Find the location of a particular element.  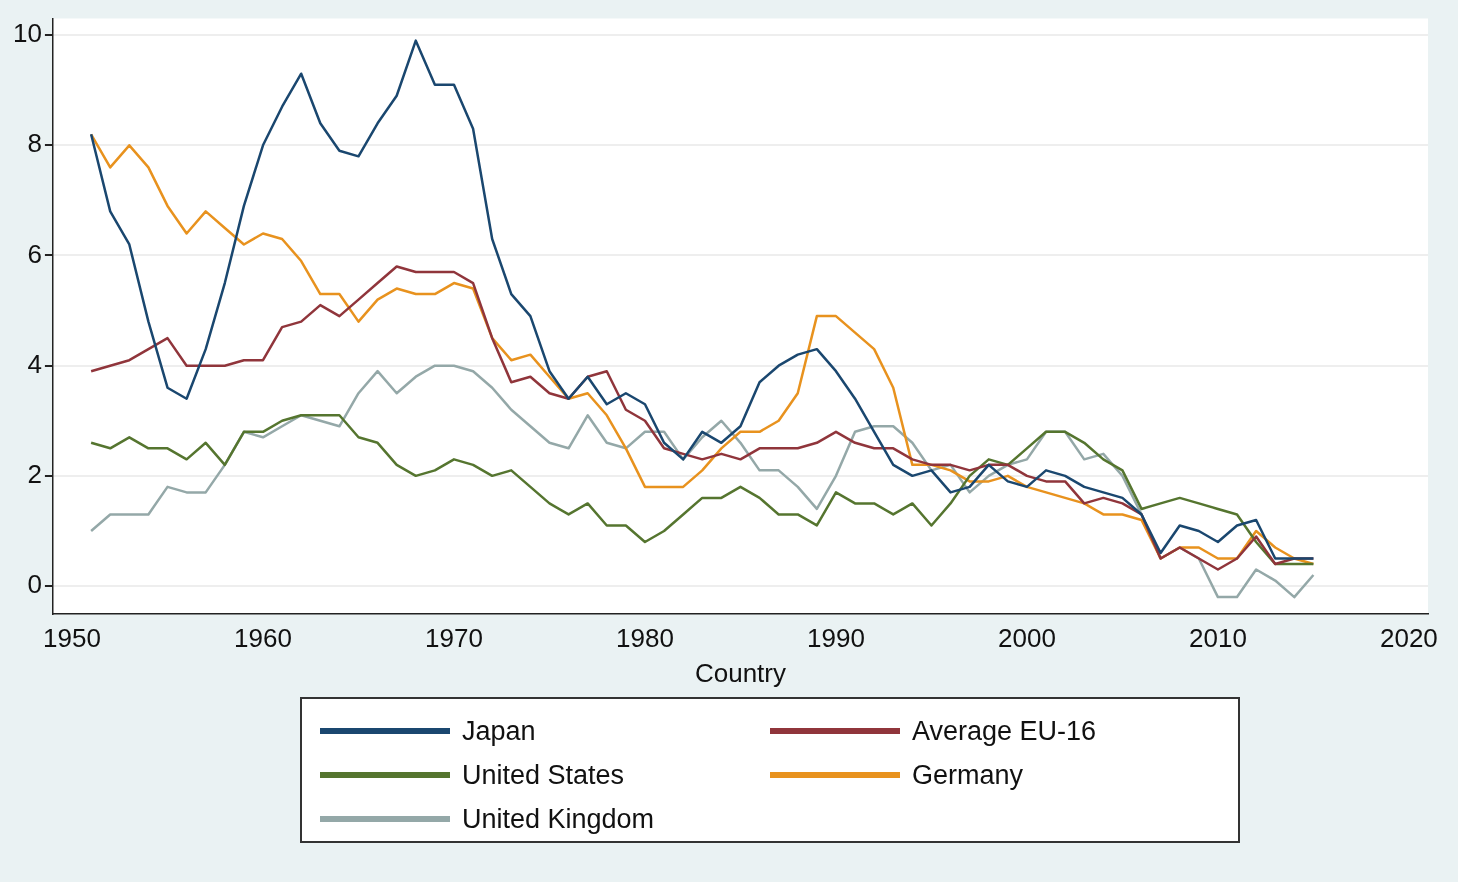

x-tick-label: 1980 is located at coordinates (645, 638).